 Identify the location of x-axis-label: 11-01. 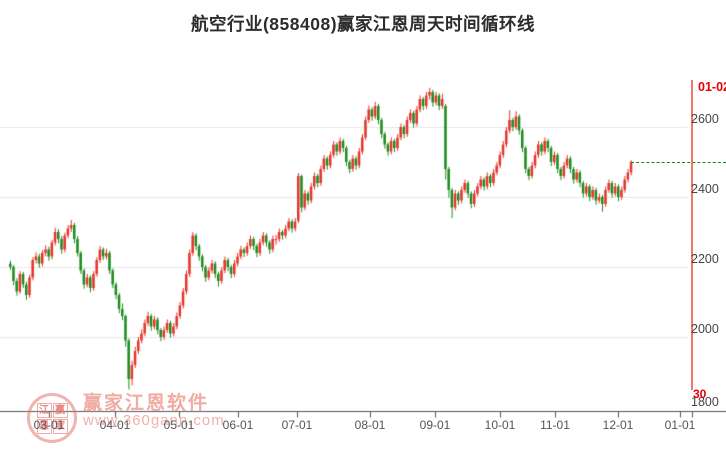
(555, 425).